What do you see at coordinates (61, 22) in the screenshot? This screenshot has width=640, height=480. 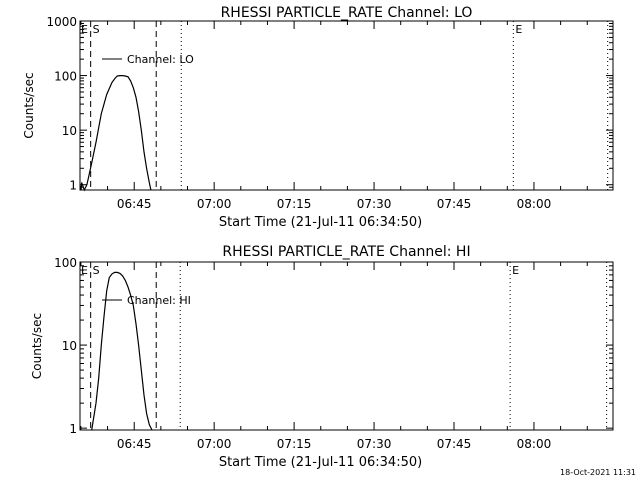 I see `y-tick-label: 1000` at bounding box center [61, 22].